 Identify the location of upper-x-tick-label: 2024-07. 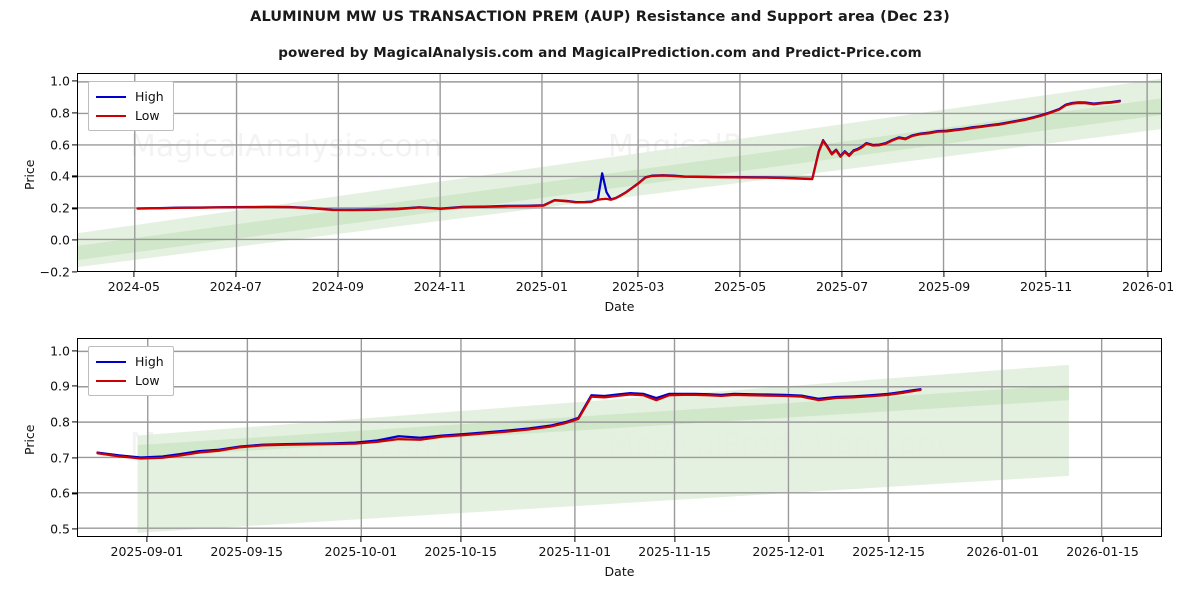
(235, 286).